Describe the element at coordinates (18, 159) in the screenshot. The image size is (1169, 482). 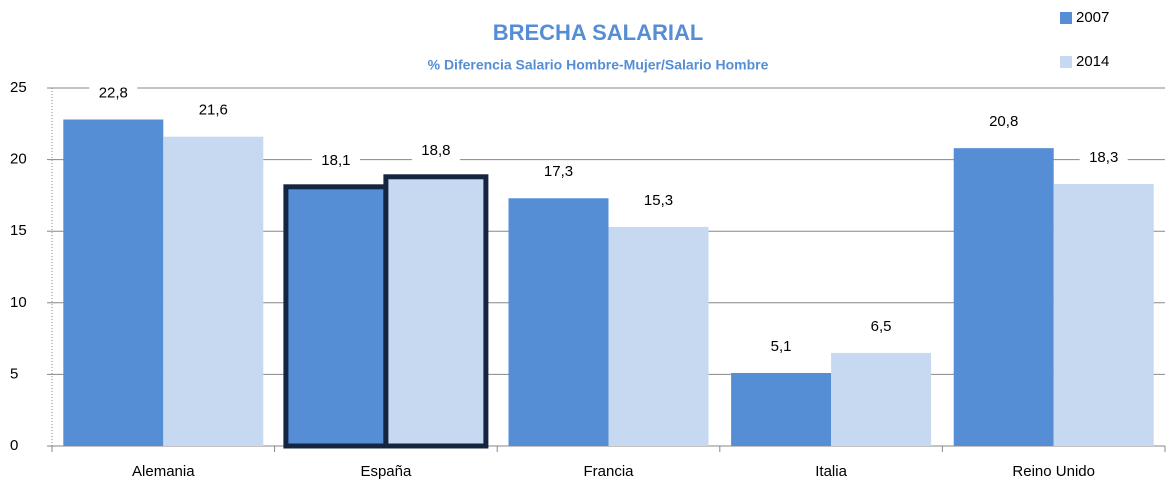
I see `y-tick-label: 20` at that location.